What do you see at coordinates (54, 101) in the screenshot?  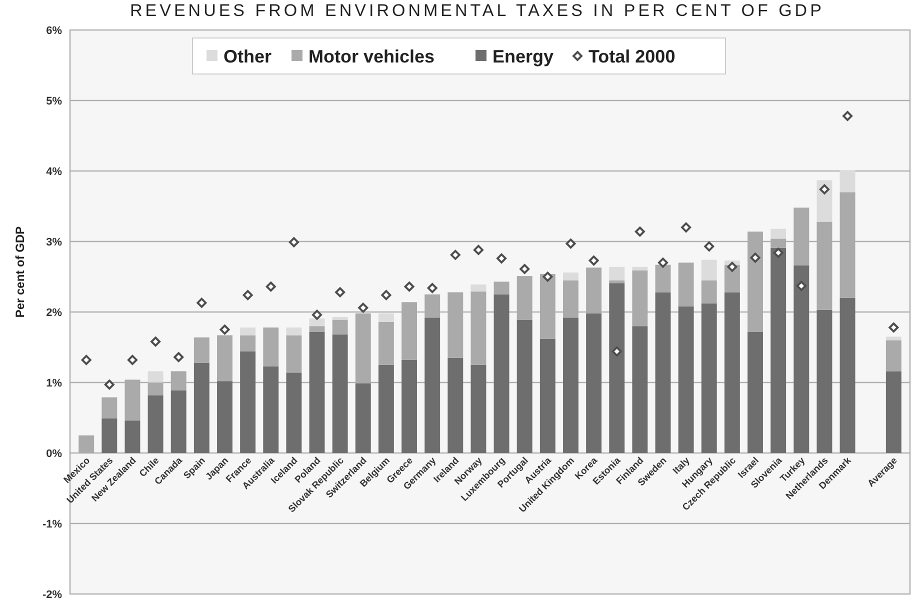 I see `y-tick-label: 5%` at bounding box center [54, 101].